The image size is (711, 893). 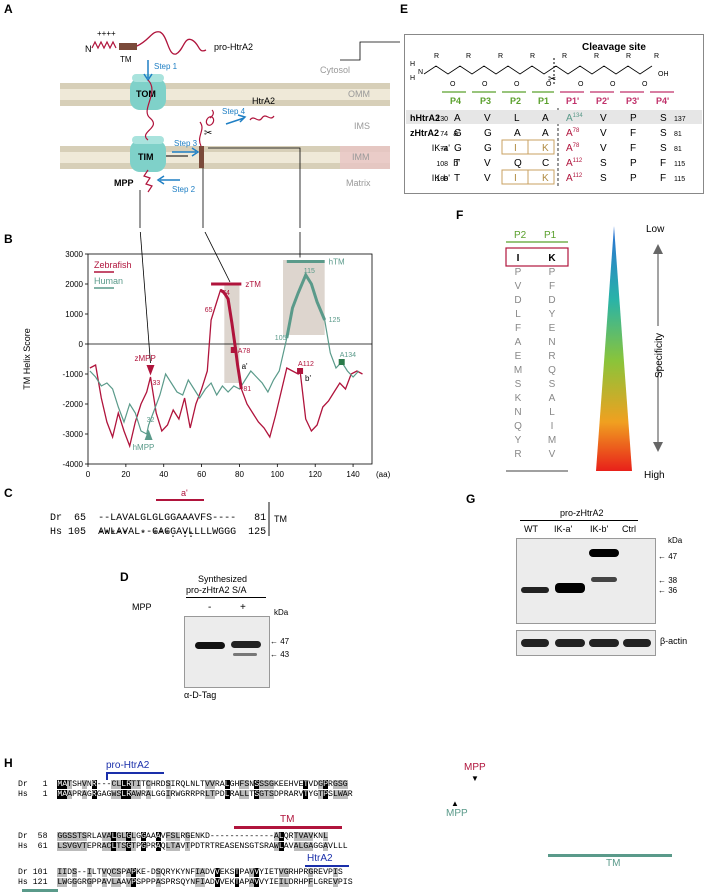 I want to click on positive-charges: ++++, so click(x=106, y=33).